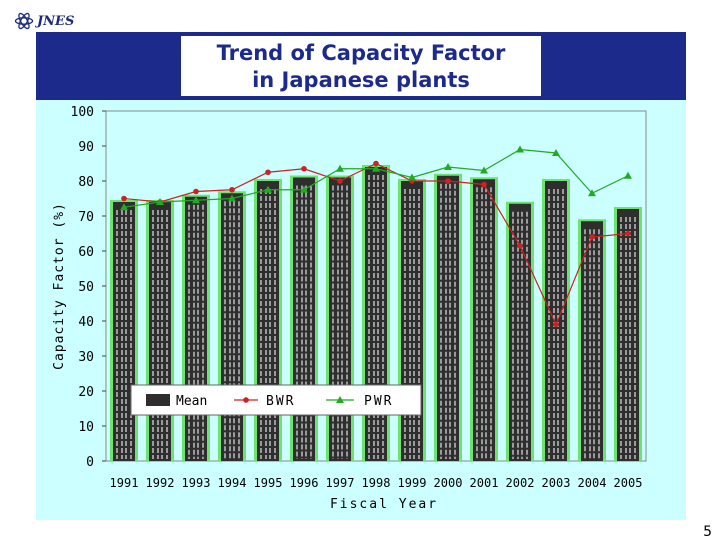 This screenshot has height=540, width=720. I want to click on pwr-point-2004, so click(592, 193).